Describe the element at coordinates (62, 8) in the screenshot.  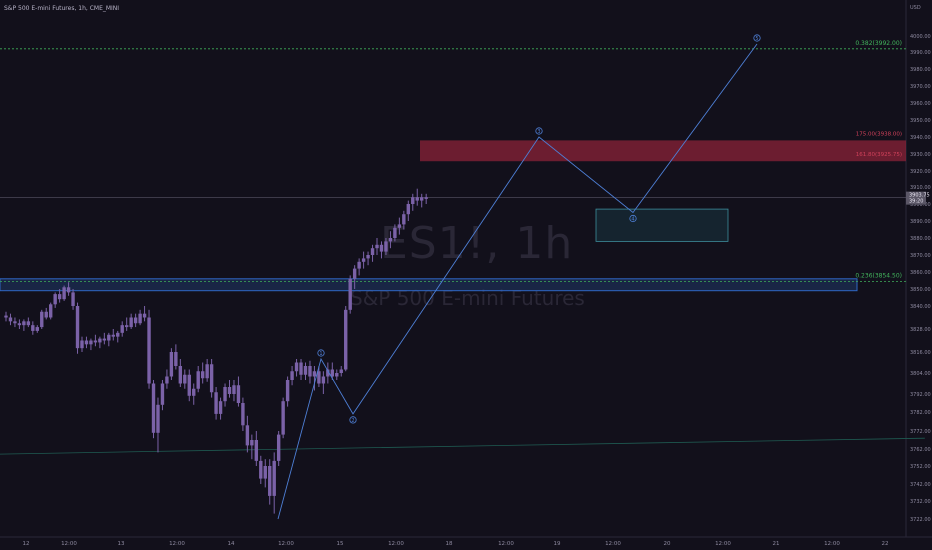
I see `symbol-title: S&P 500 E-mini Futures, 1h, CME_MINI` at that location.